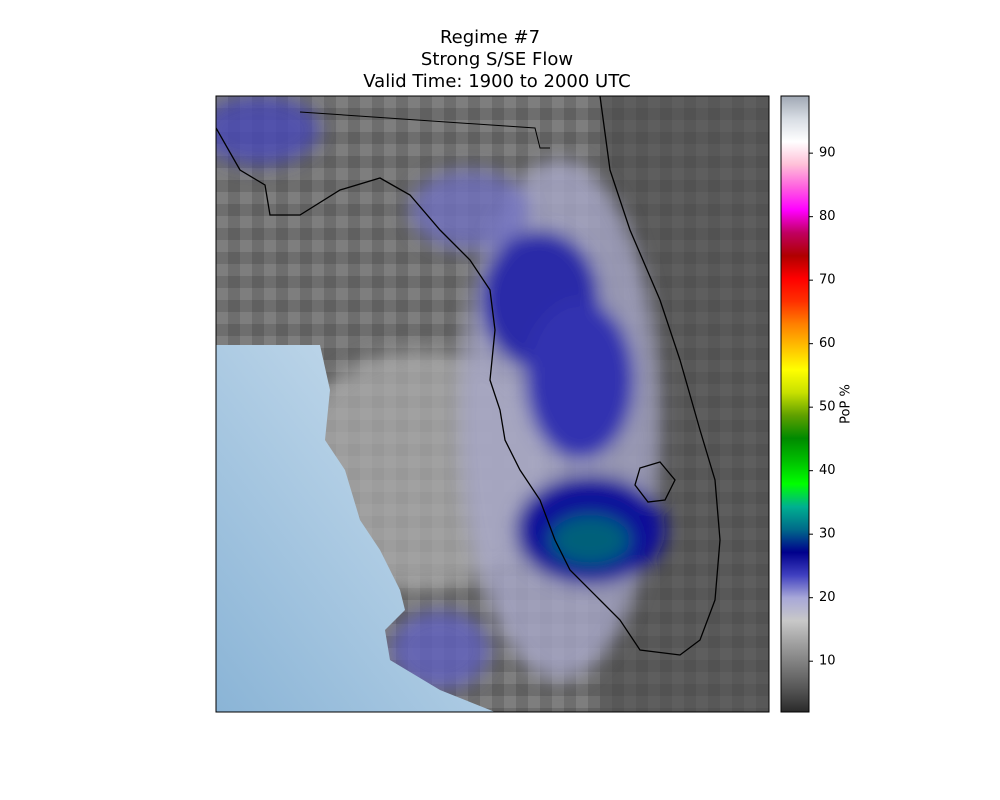 The image size is (1000, 800). Describe the element at coordinates (496, 81) in the screenshot. I see `title-line: Valid Time: 1900 to 2000 UTC` at that location.